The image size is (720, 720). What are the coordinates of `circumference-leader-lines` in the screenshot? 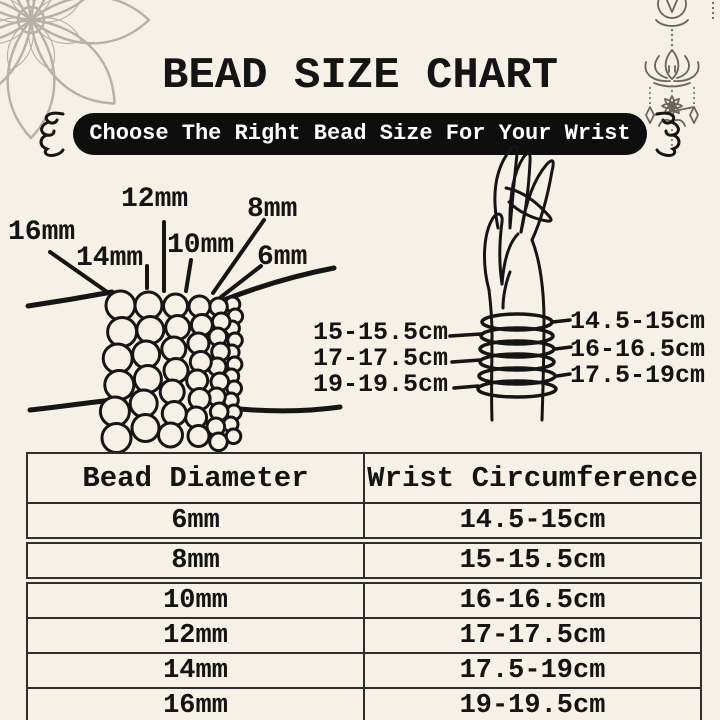 It's located at (510, 354).